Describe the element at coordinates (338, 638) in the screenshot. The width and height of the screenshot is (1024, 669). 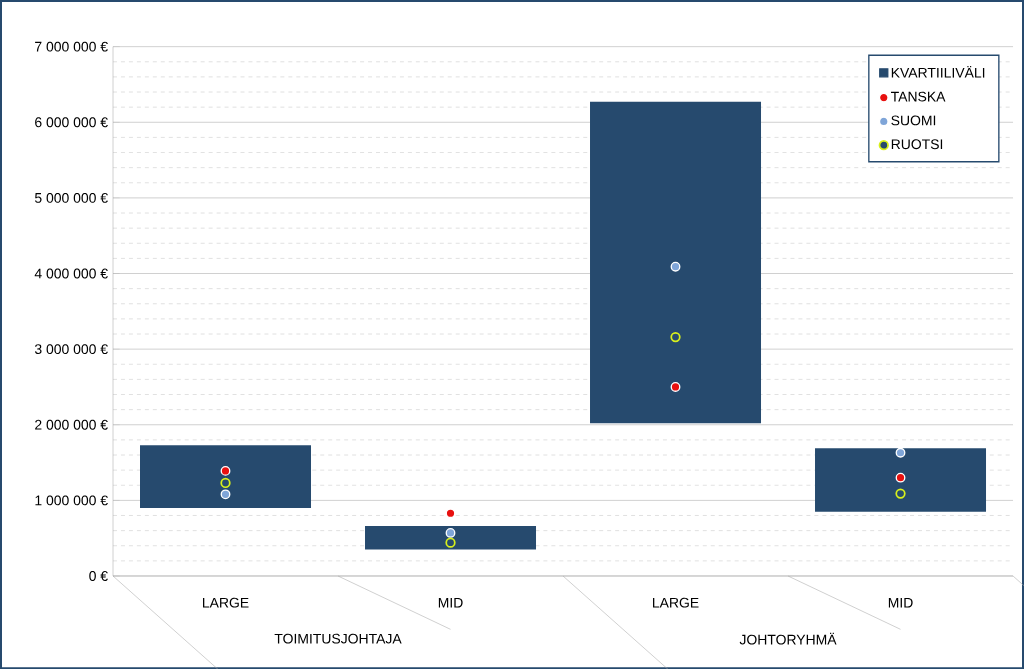
I see `text: TOIMITUSJOHTAJA` at that location.